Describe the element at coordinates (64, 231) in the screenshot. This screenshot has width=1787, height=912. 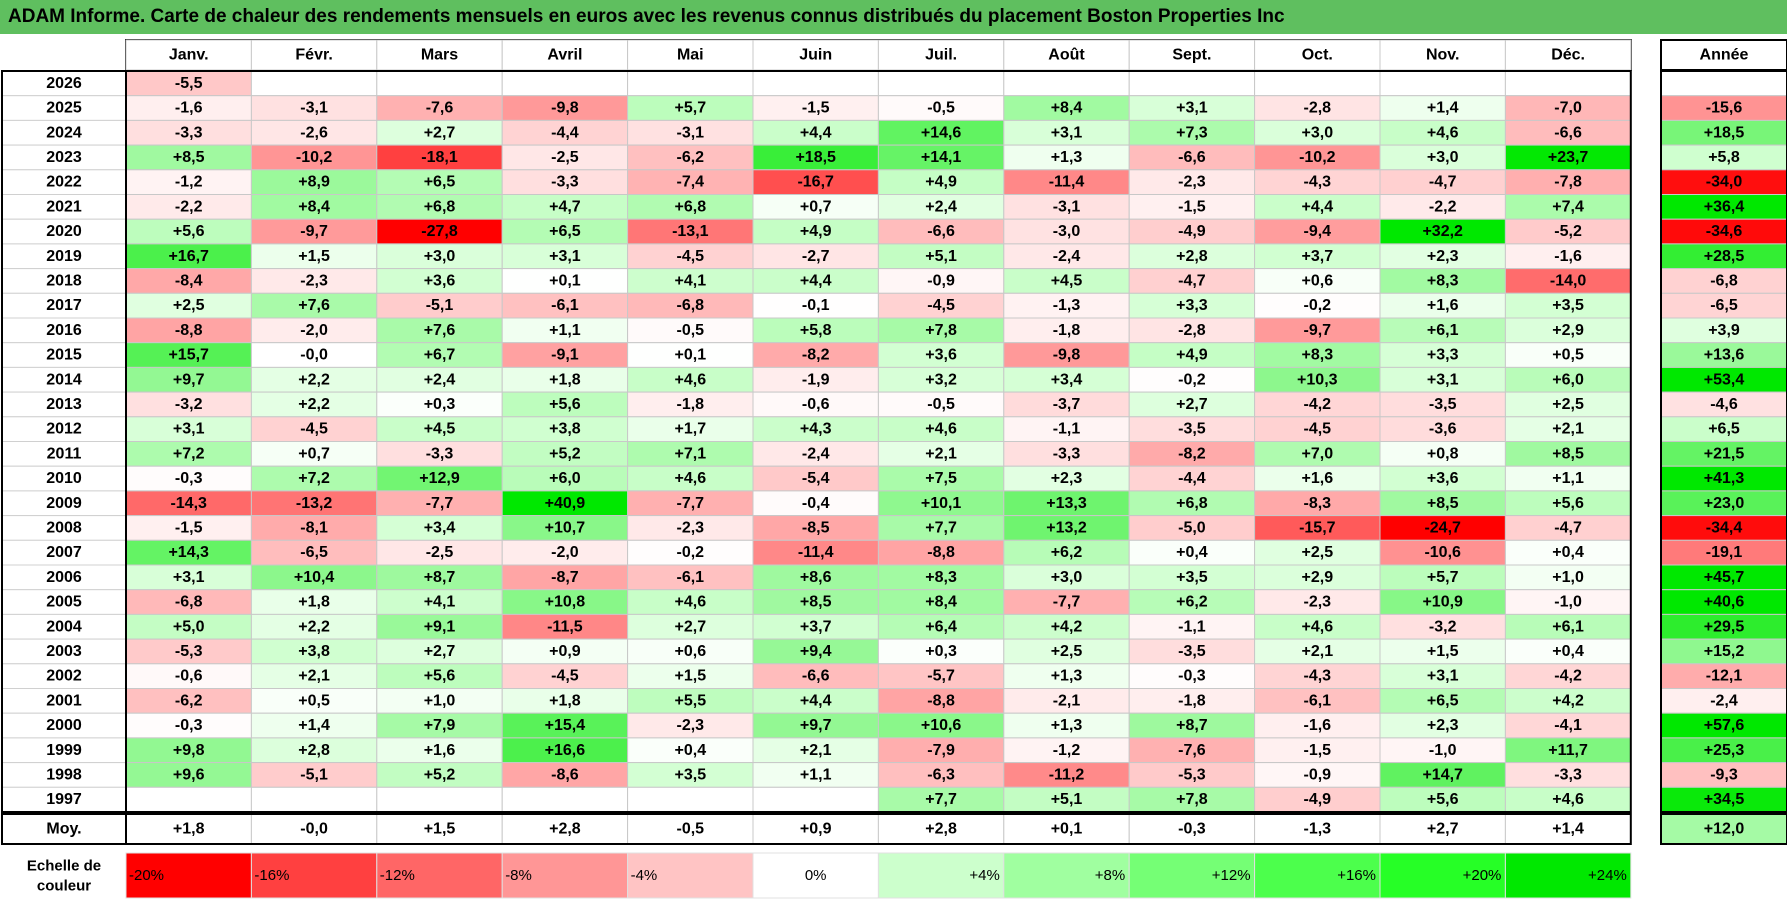
I see `year-label: 2020` at that location.